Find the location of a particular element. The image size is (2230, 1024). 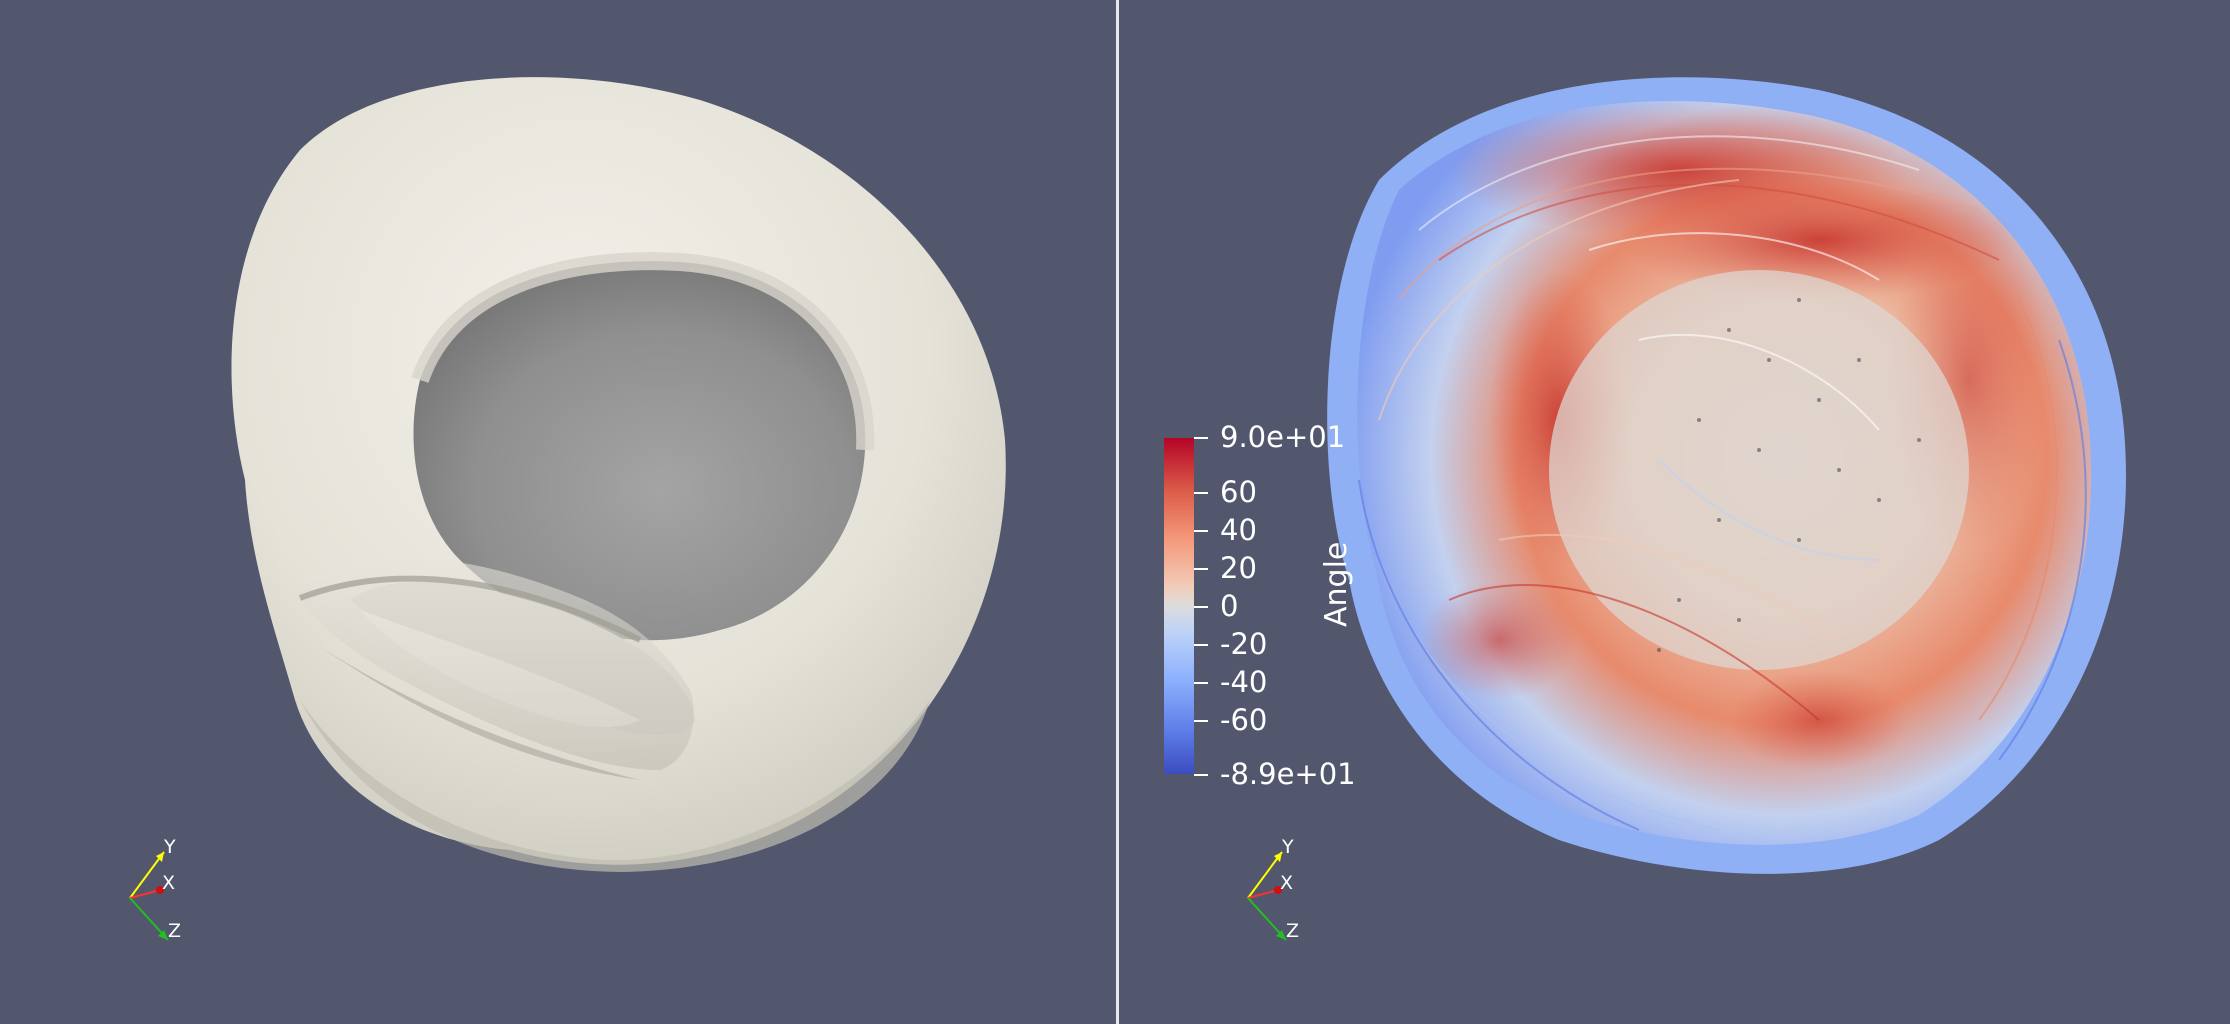

tick-label-min: -8.9e+01 is located at coordinates (1288, 774).